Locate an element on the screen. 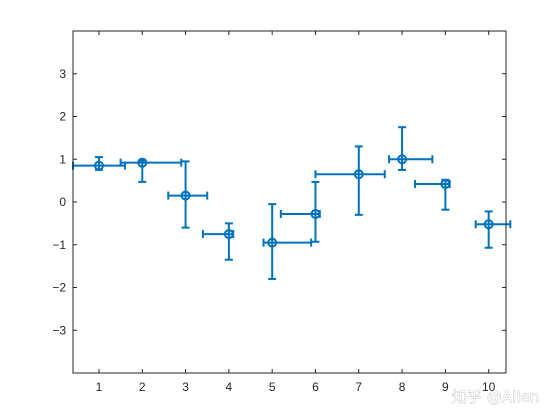 This screenshot has height=420, width=560. y-tick-label: 0 is located at coordinates (62, 202).